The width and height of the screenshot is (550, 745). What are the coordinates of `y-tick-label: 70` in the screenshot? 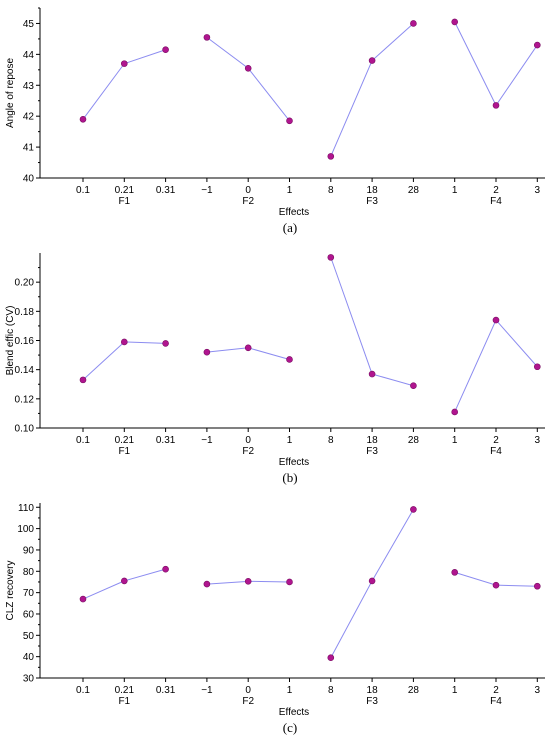 It's located at (29, 593).